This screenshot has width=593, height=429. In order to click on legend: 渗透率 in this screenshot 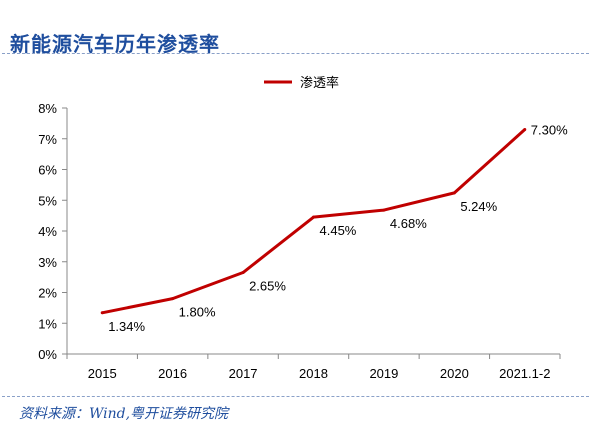, I will do `click(301, 83)`.